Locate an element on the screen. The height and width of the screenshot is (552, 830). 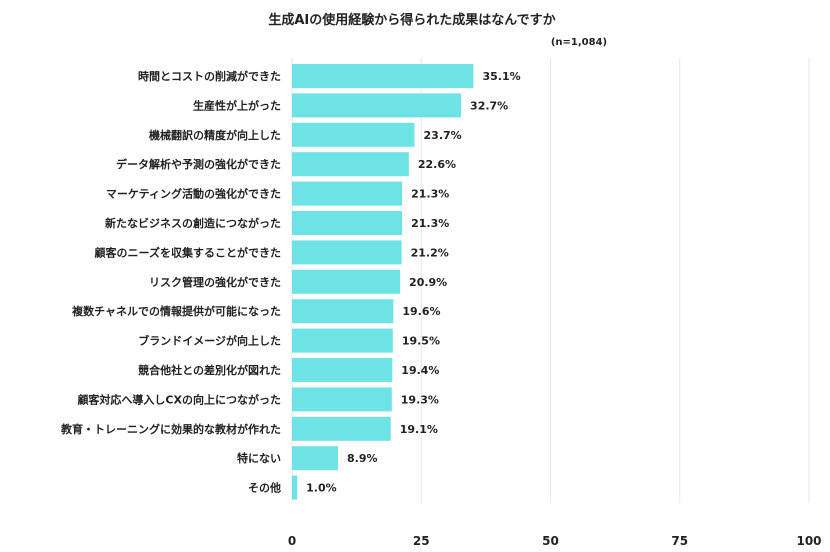
value-label: 23.7% is located at coordinates (443, 135).